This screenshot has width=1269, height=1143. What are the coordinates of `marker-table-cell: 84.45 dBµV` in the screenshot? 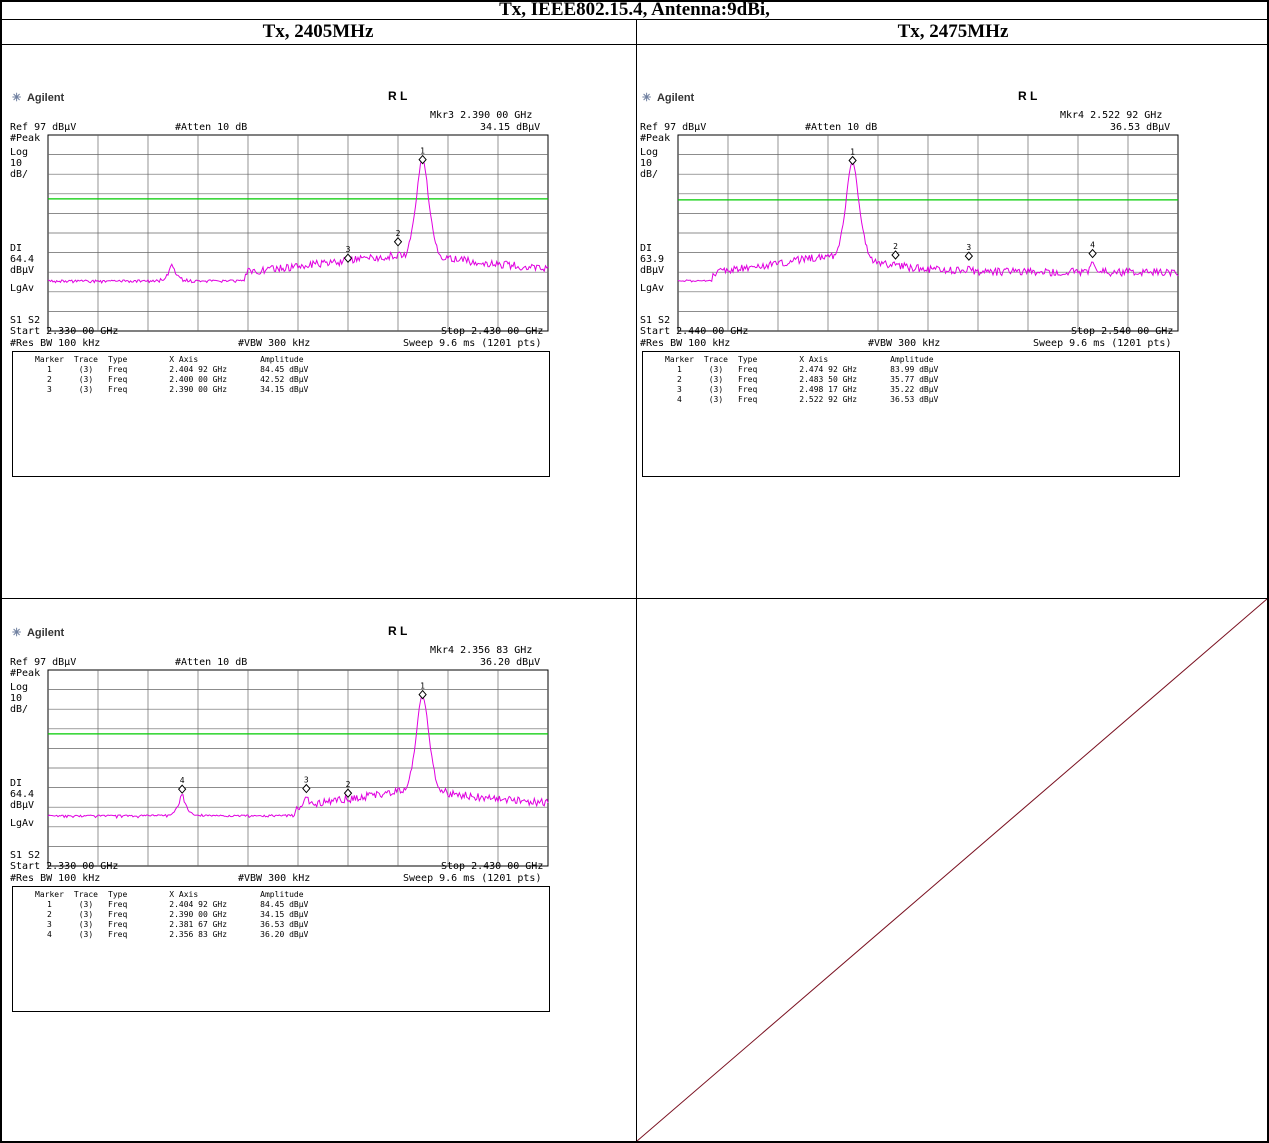 It's located at (284, 904).